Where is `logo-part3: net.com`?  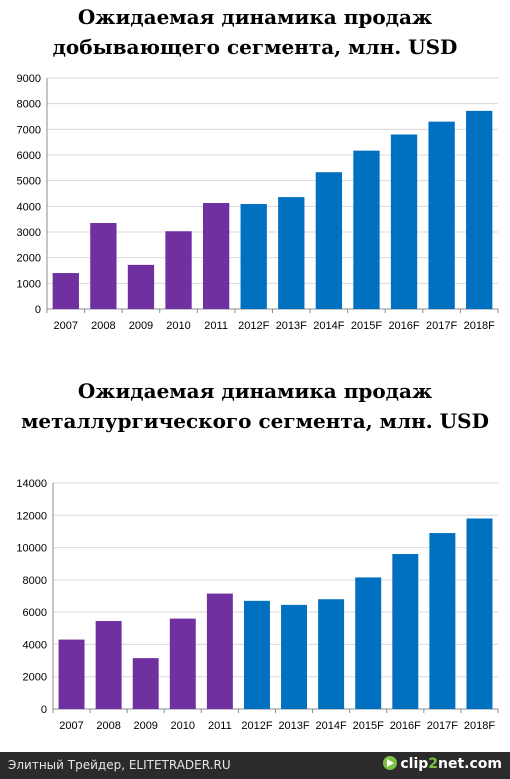
logo-part3: net.com is located at coordinates (470, 764).